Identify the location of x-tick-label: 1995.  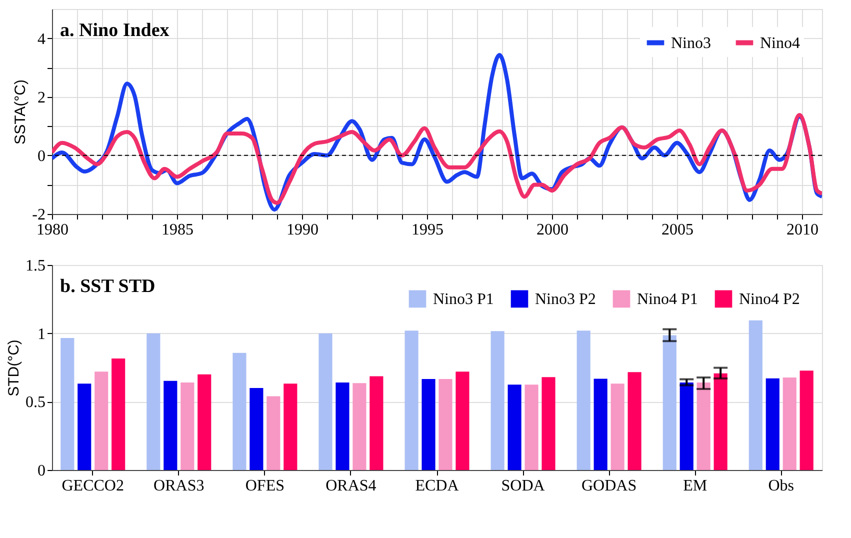
(428, 230).